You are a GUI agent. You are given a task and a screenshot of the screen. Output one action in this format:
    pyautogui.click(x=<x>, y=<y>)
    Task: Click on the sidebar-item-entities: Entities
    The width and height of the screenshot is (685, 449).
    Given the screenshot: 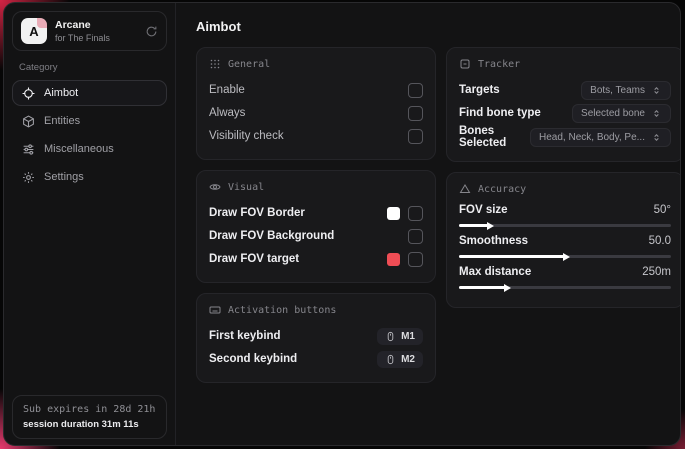 What is the action you would take?
    pyautogui.click(x=89, y=121)
    